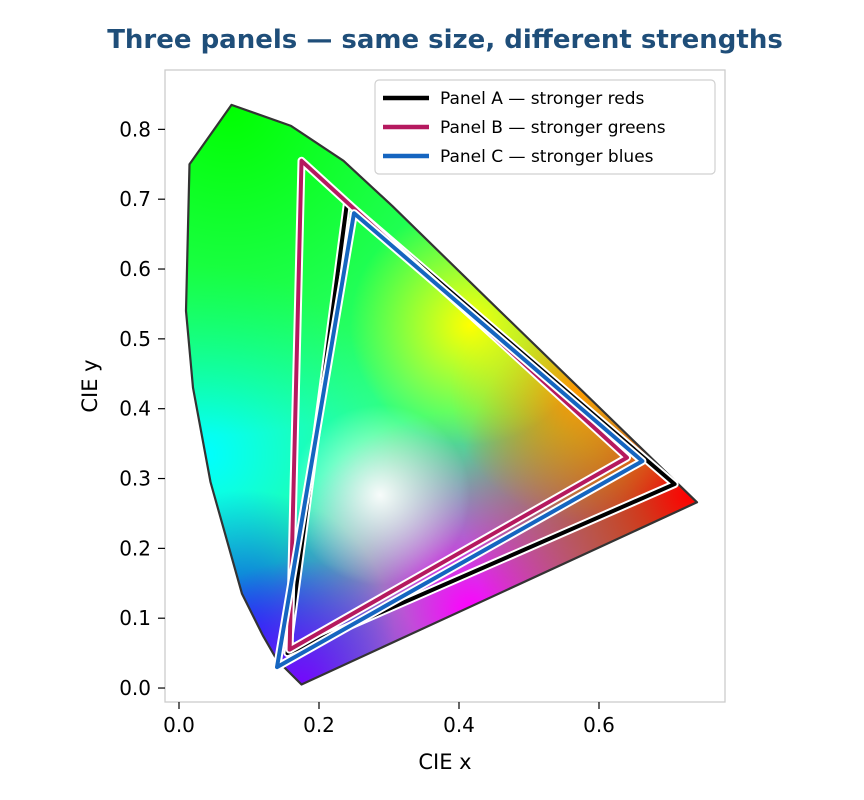  I want to click on x-tick-label: 0.2, so click(319, 725).